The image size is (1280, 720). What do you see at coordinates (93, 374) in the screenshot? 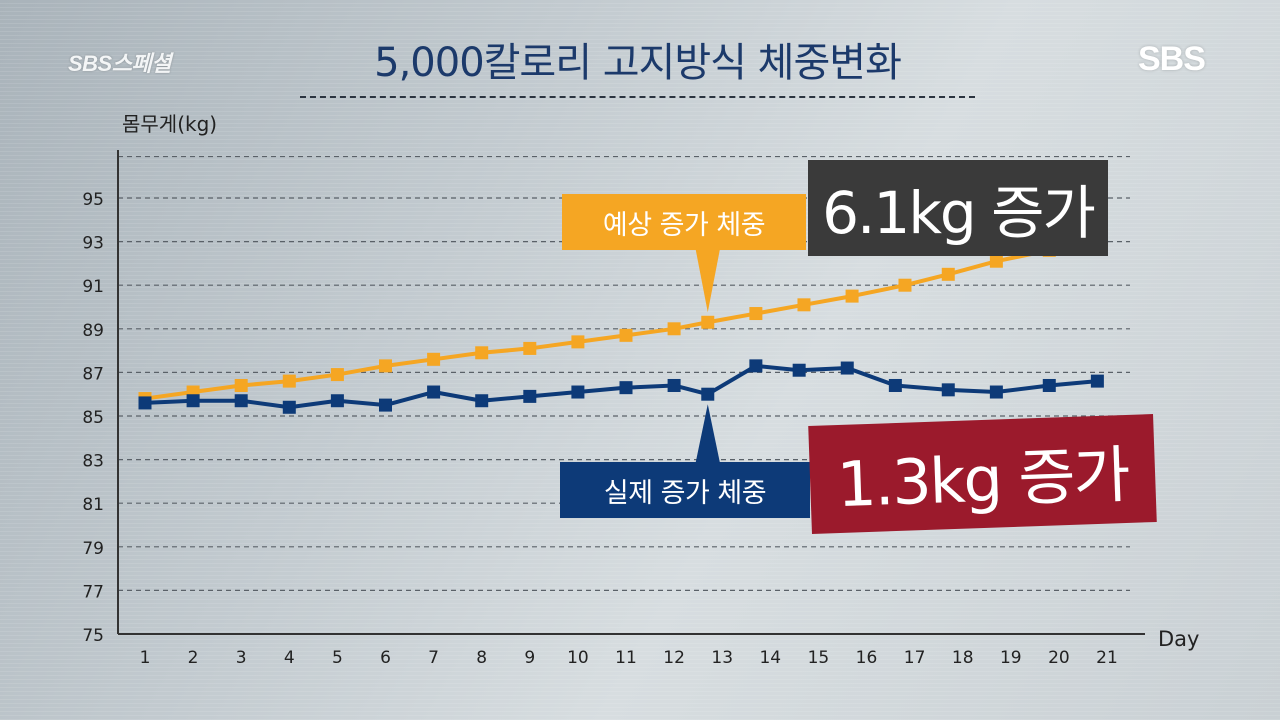
I see `y-tick-label: 87` at bounding box center [93, 374].